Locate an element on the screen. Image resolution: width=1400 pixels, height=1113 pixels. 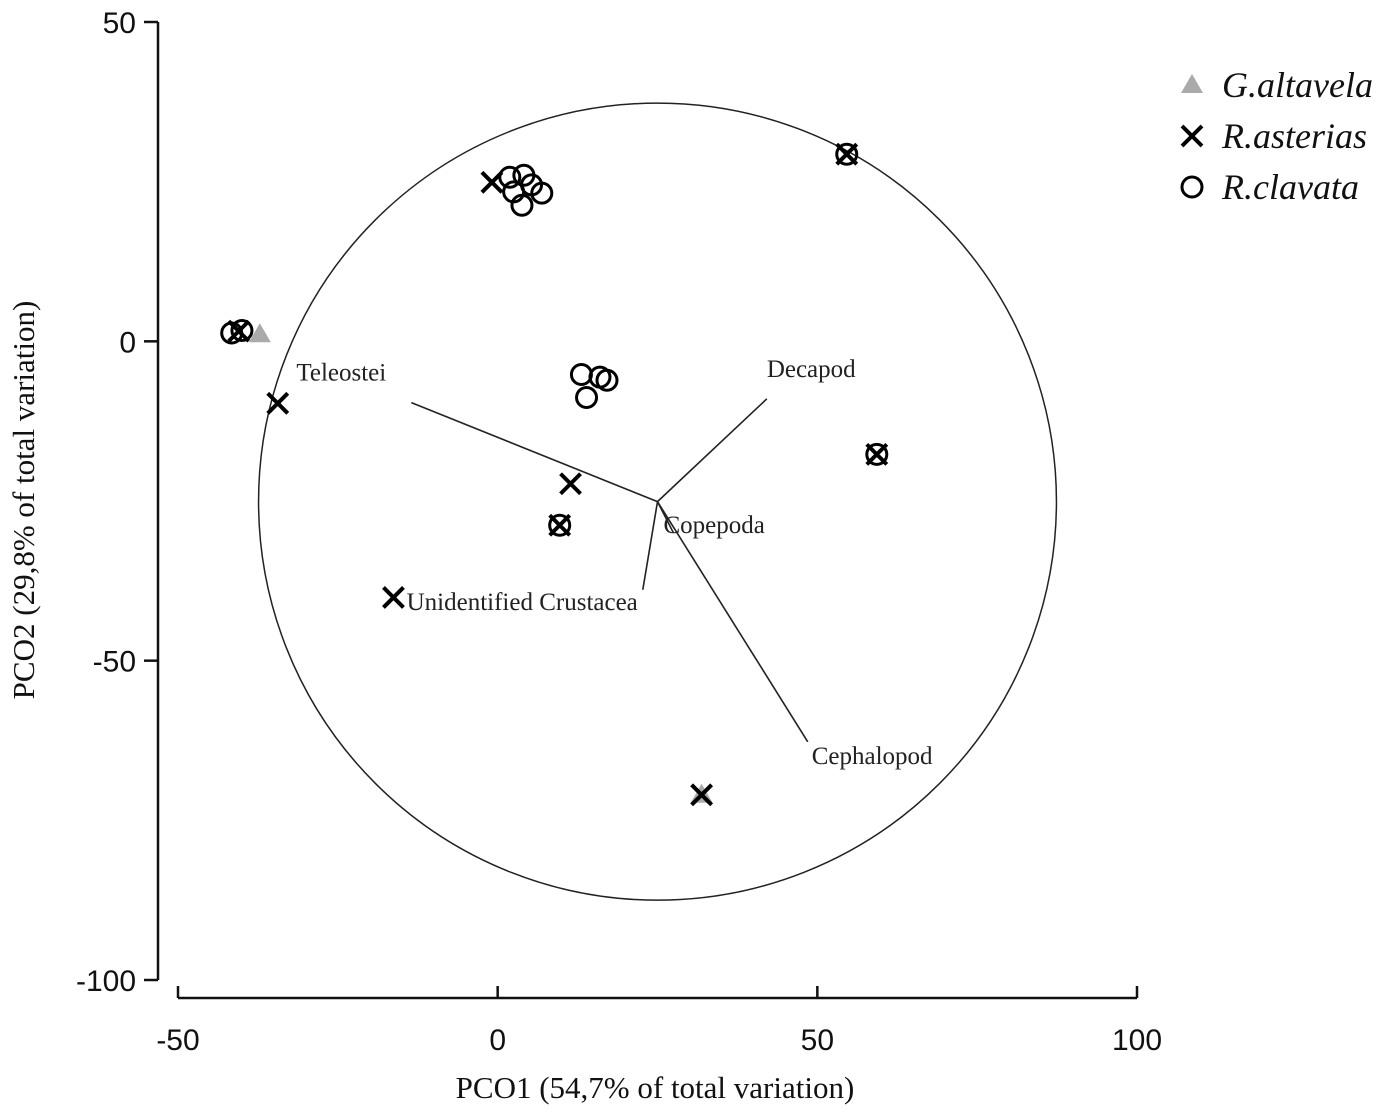
y-tick-label: 50 is located at coordinates (119, 23).